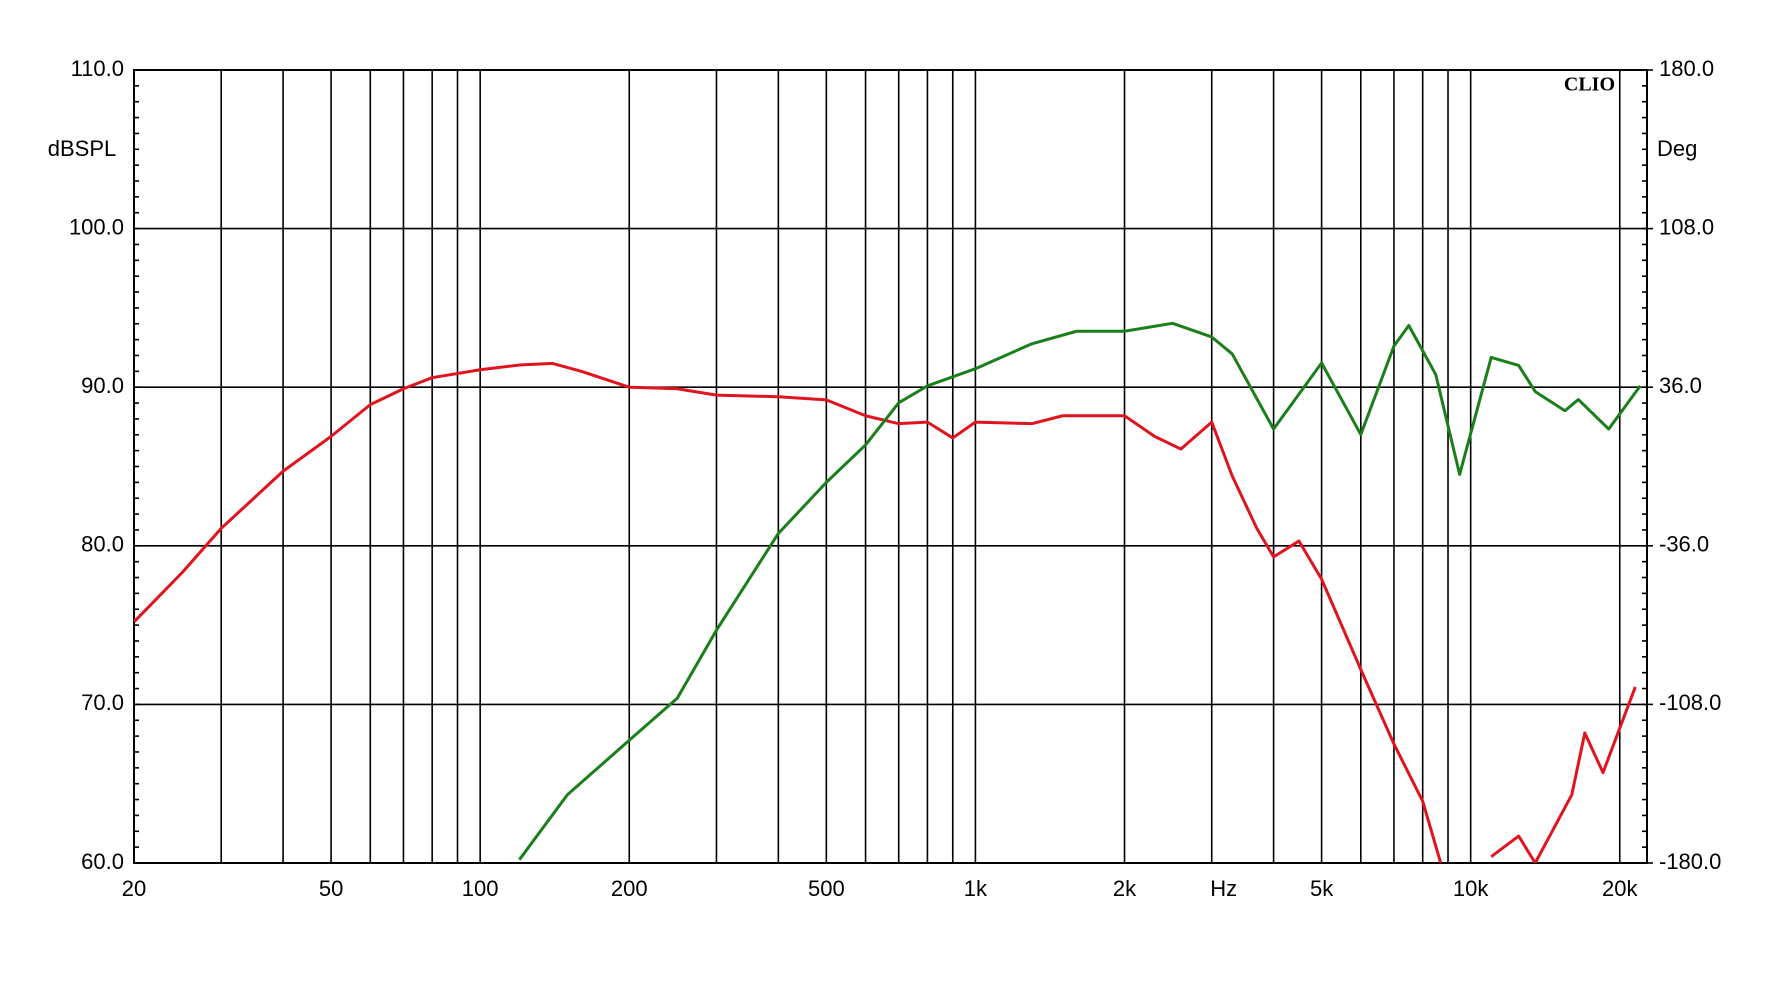  What do you see at coordinates (1322, 888) in the screenshot?
I see `x-tick-label: 5k` at bounding box center [1322, 888].